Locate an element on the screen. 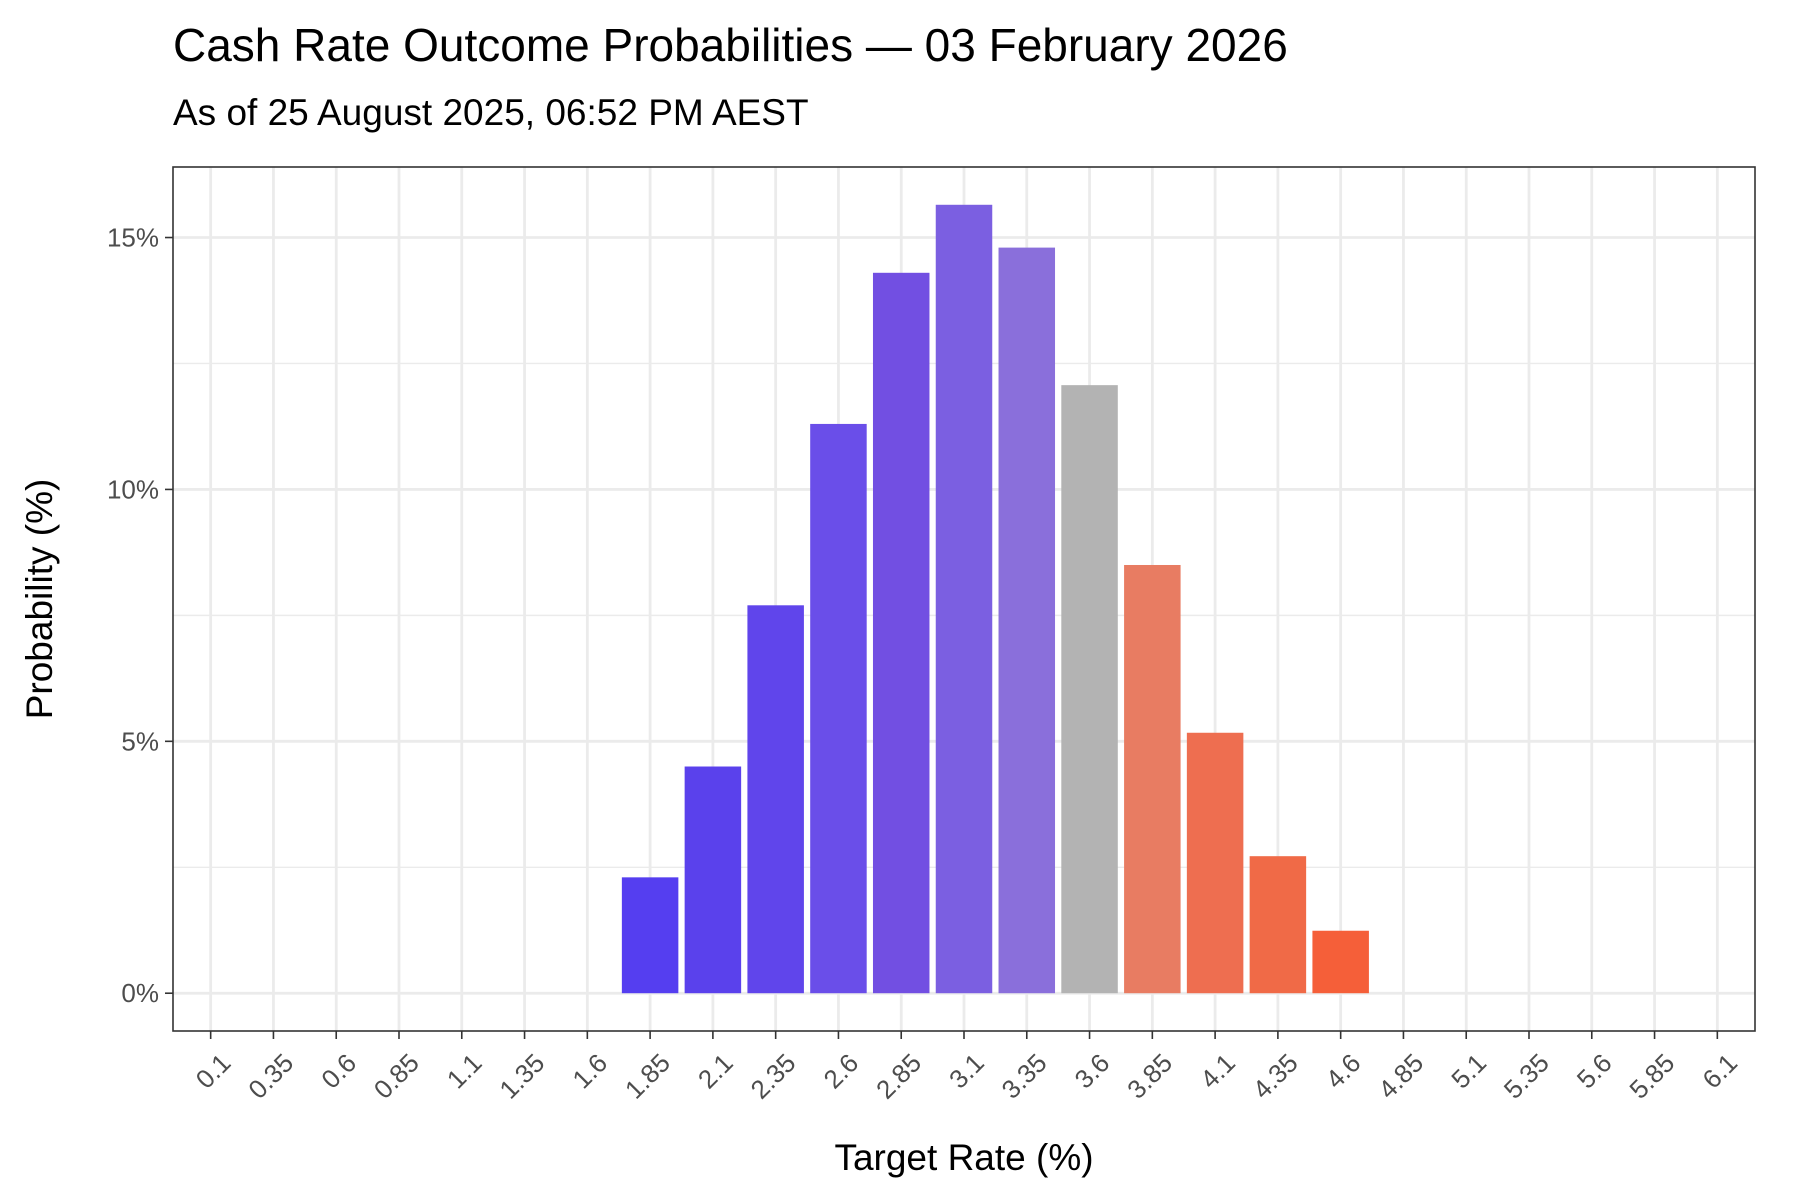  x-tick-label: 5.6 is located at coordinates (1594, 1071).